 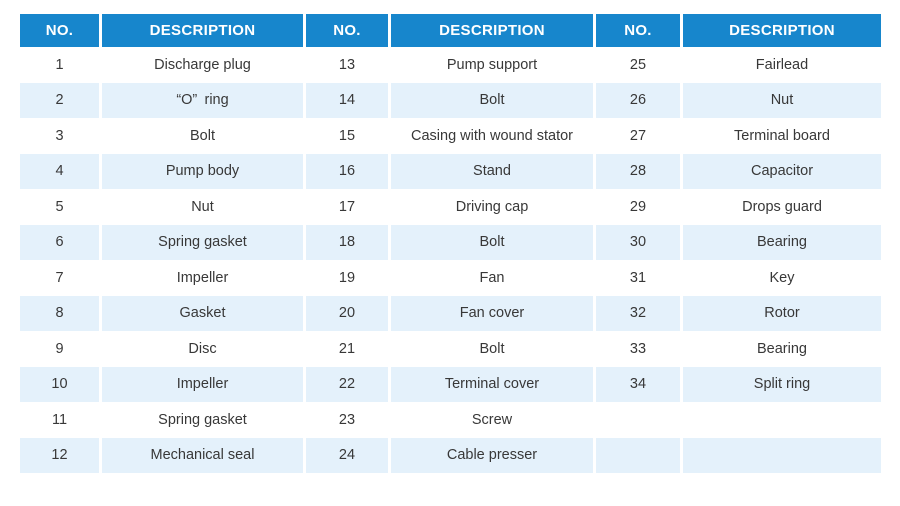 What do you see at coordinates (493, 455) in the screenshot?
I see `description-cell: Cable presser` at bounding box center [493, 455].